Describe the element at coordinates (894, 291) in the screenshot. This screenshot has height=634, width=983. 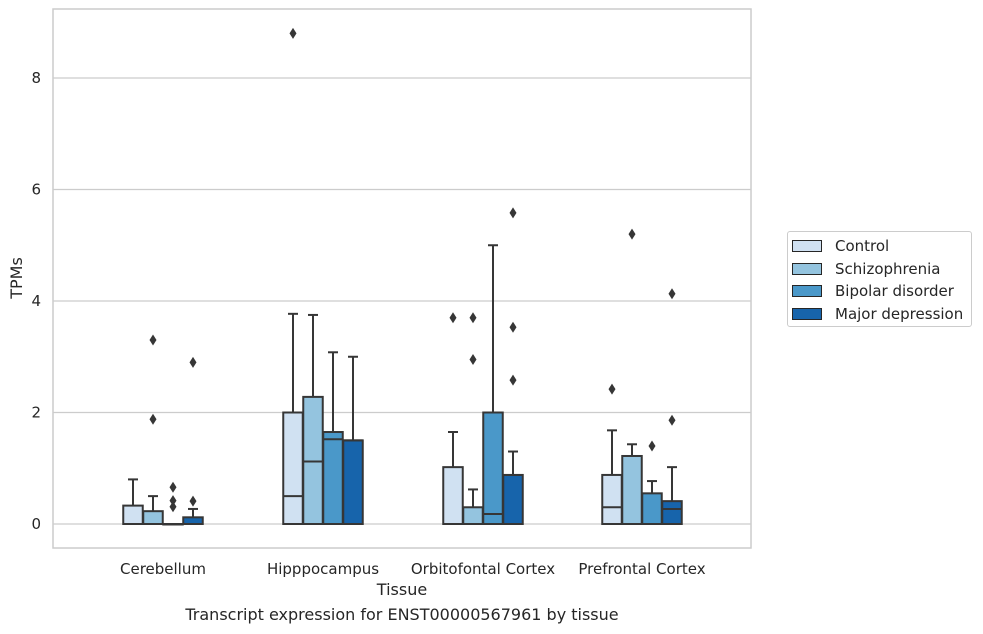
I see `legend-label: Bipolar disorder` at that location.